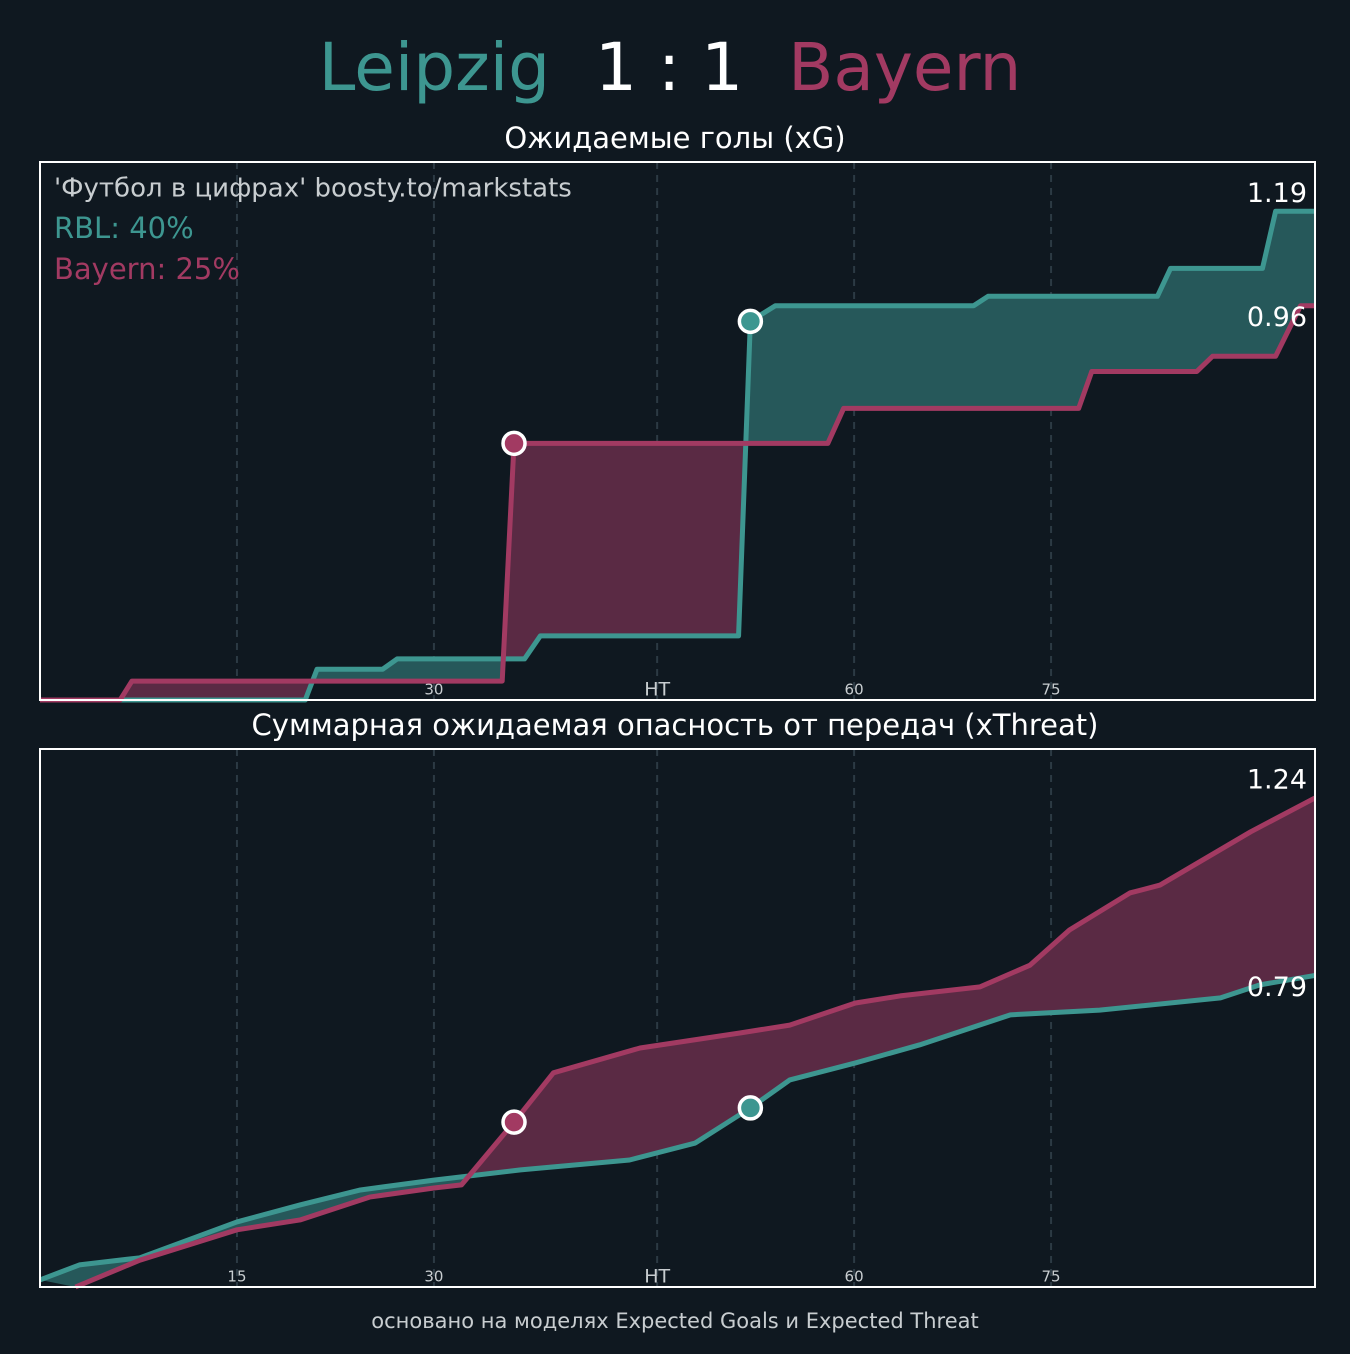 Image resolution: width=1350 pixels, height=1354 pixels. I want to click on chart-title: Ожидаемые голы (xG), so click(674, 138).